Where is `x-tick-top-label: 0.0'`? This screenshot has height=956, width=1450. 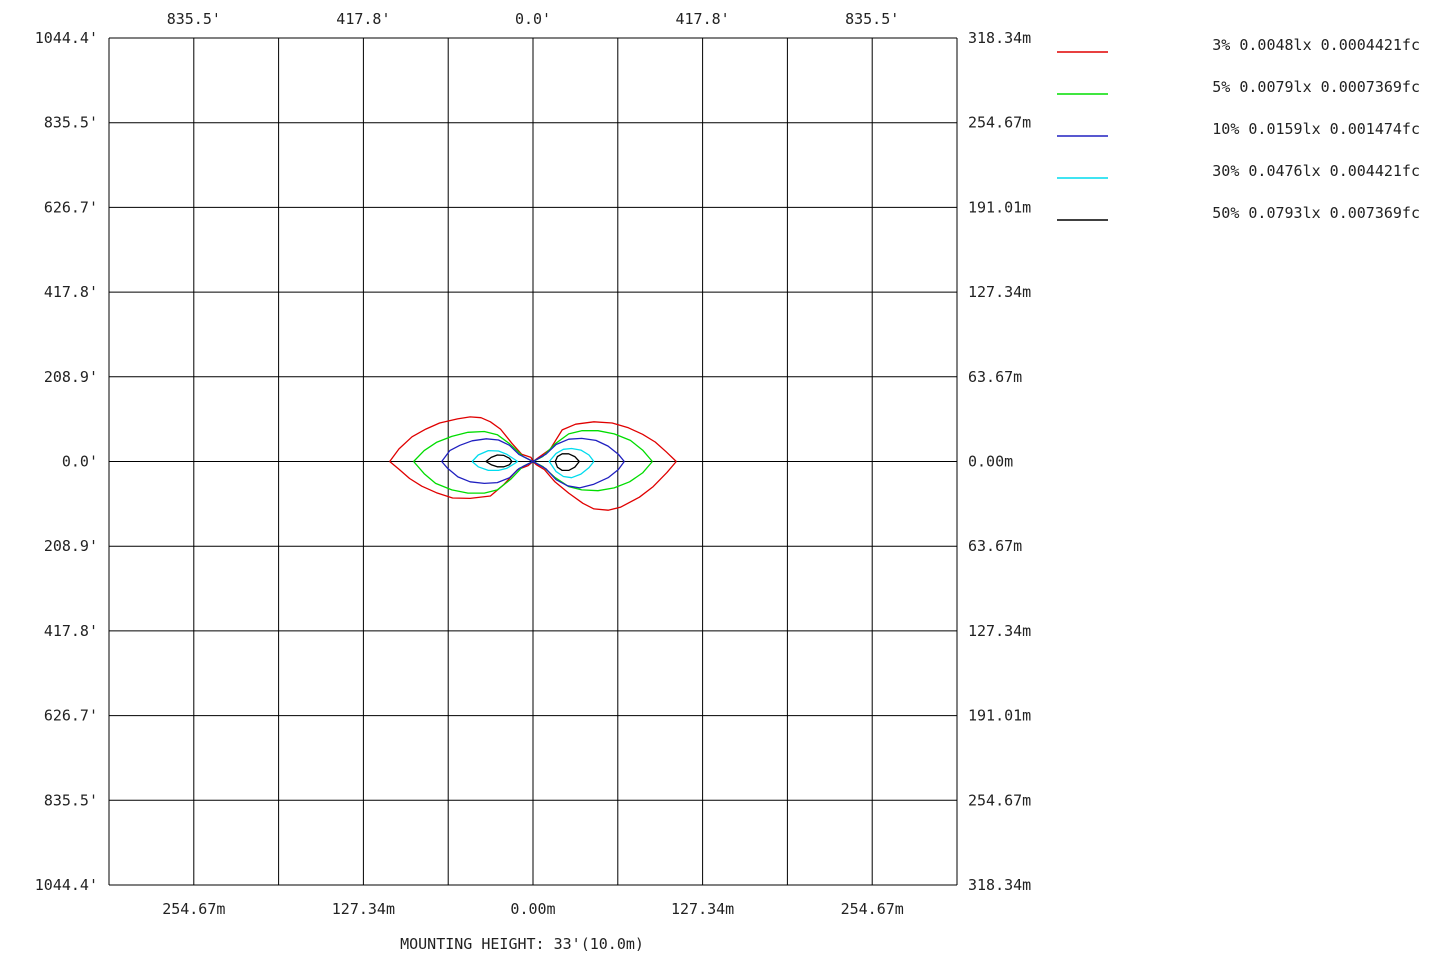 x-tick-top-label: 0.0' is located at coordinates (533, 19).